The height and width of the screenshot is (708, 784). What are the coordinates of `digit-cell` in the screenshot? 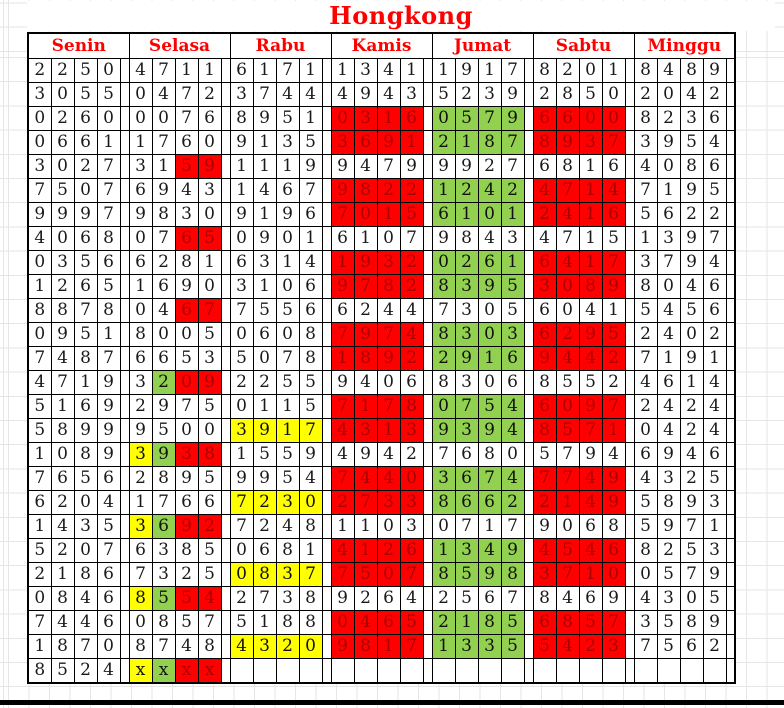 It's located at (645, 670).